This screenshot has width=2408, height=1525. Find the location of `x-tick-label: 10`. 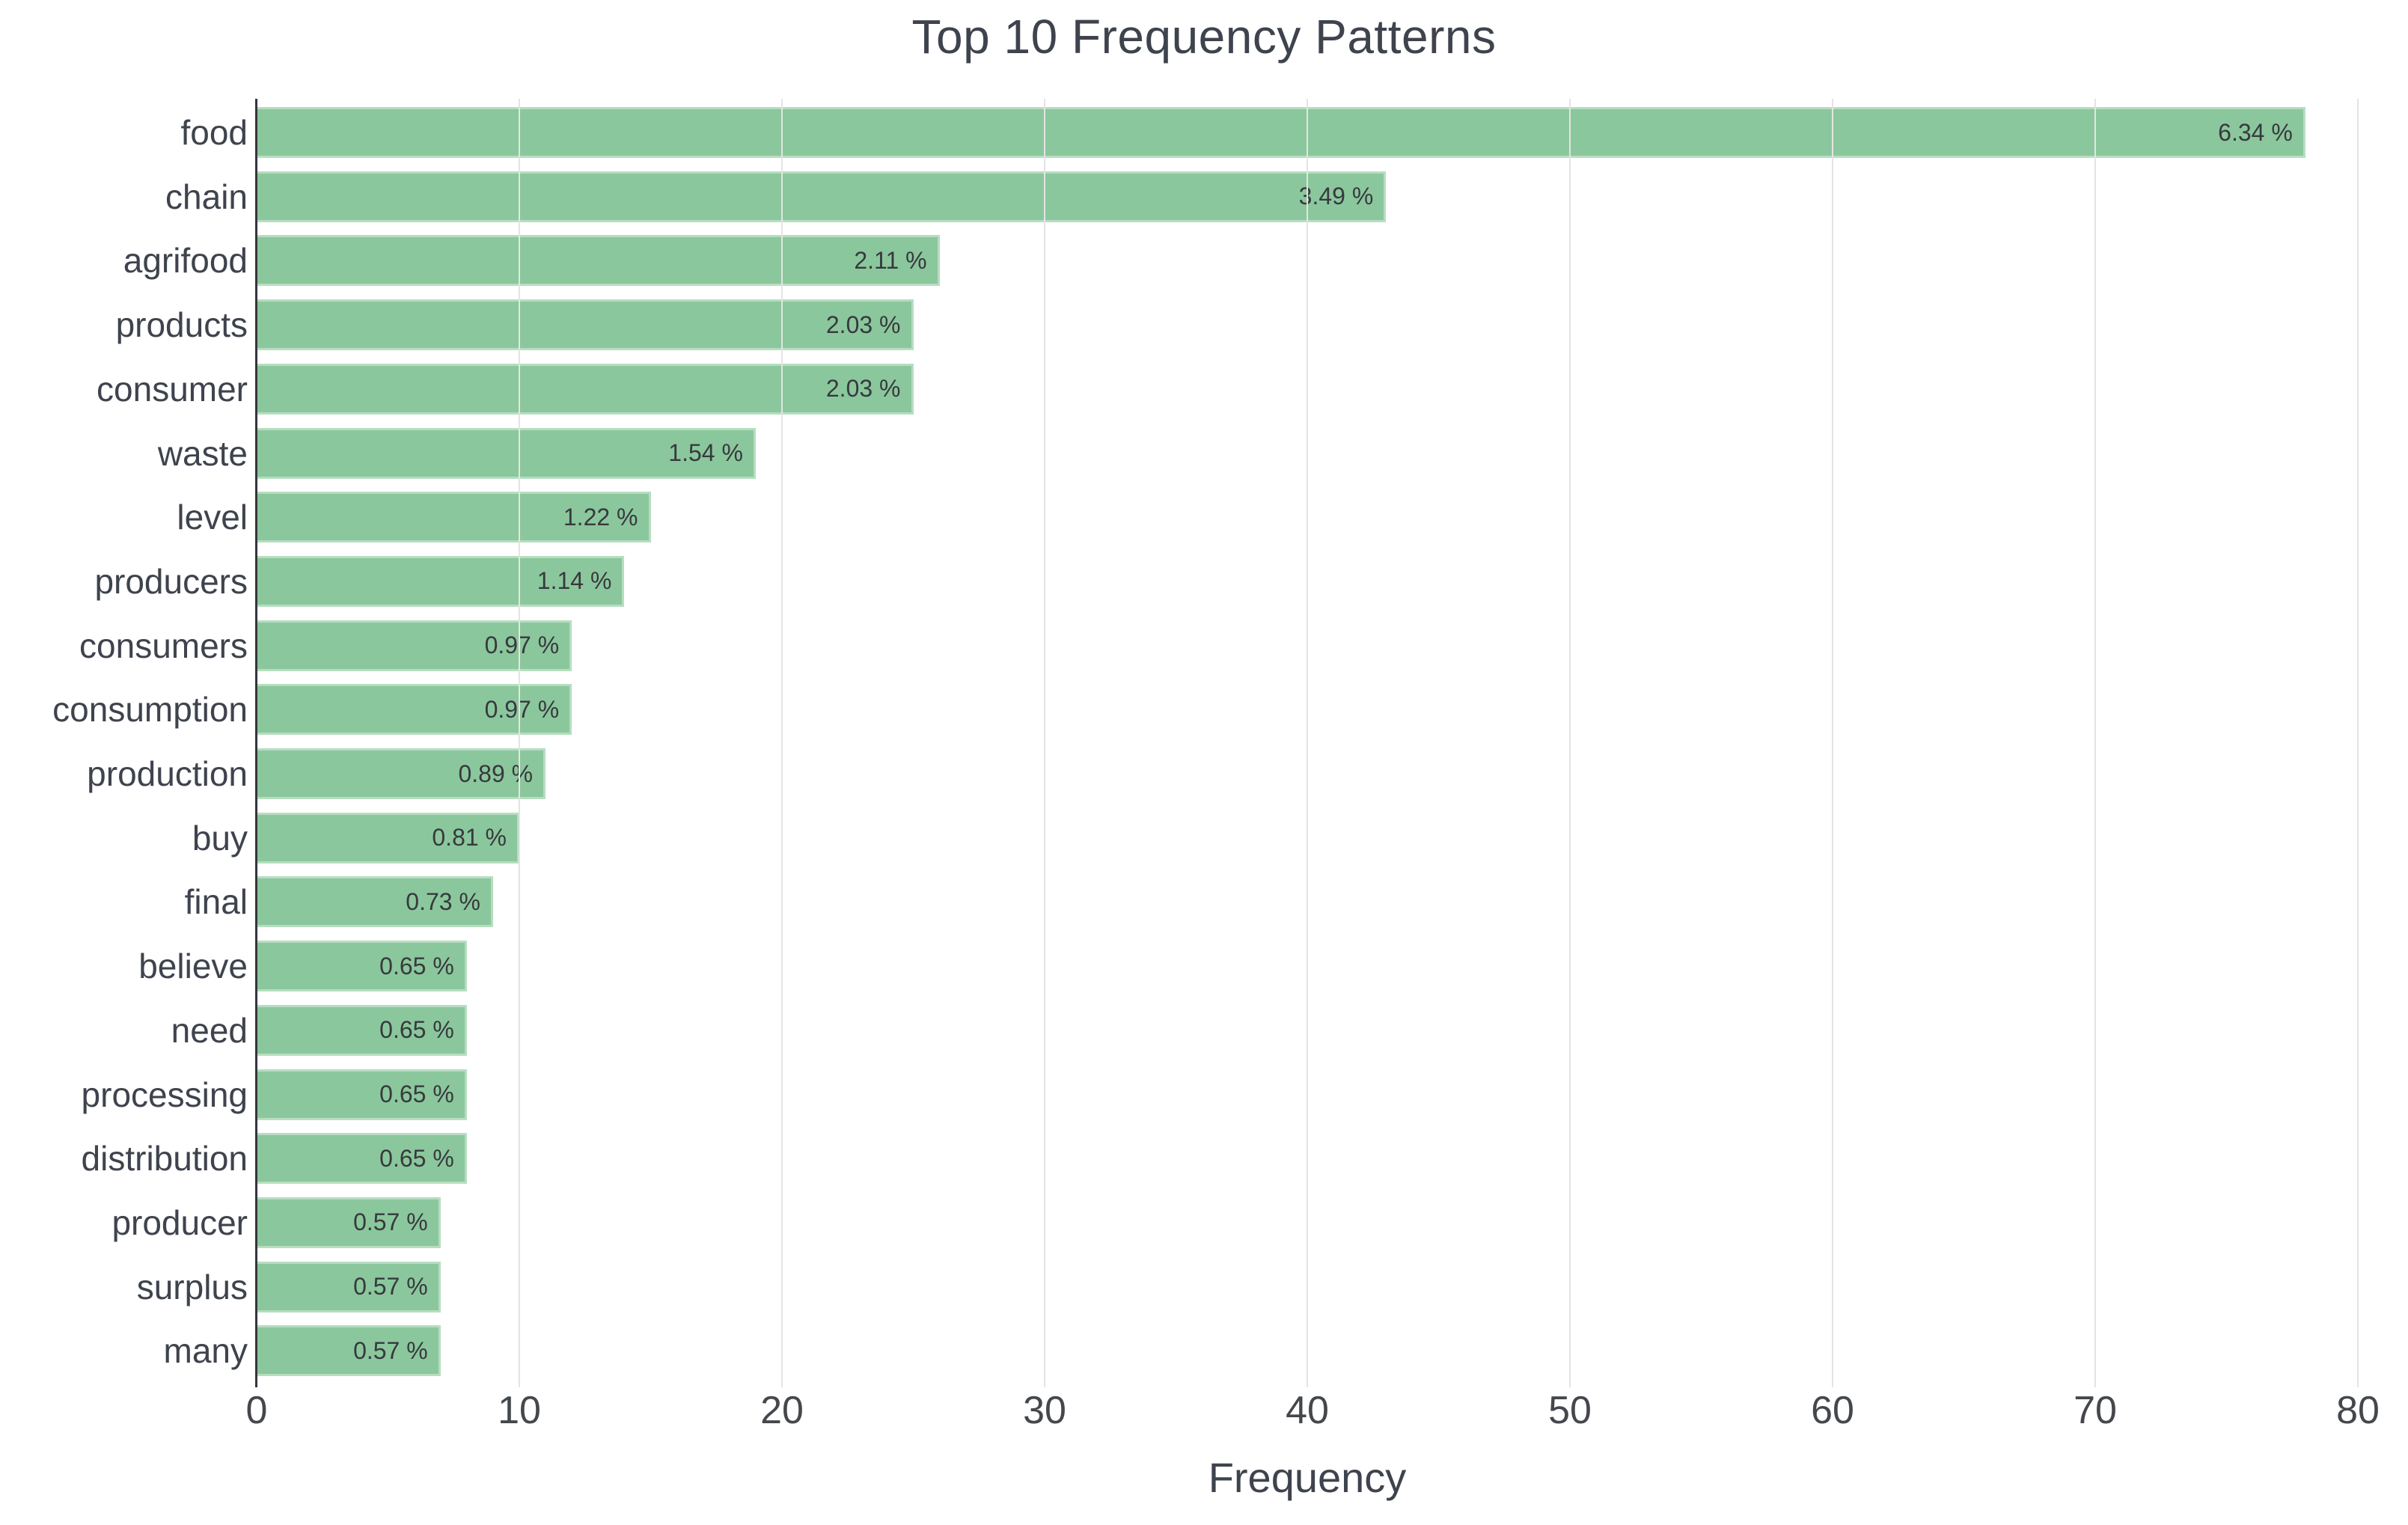

x-tick-label: 10 is located at coordinates (519, 1410).